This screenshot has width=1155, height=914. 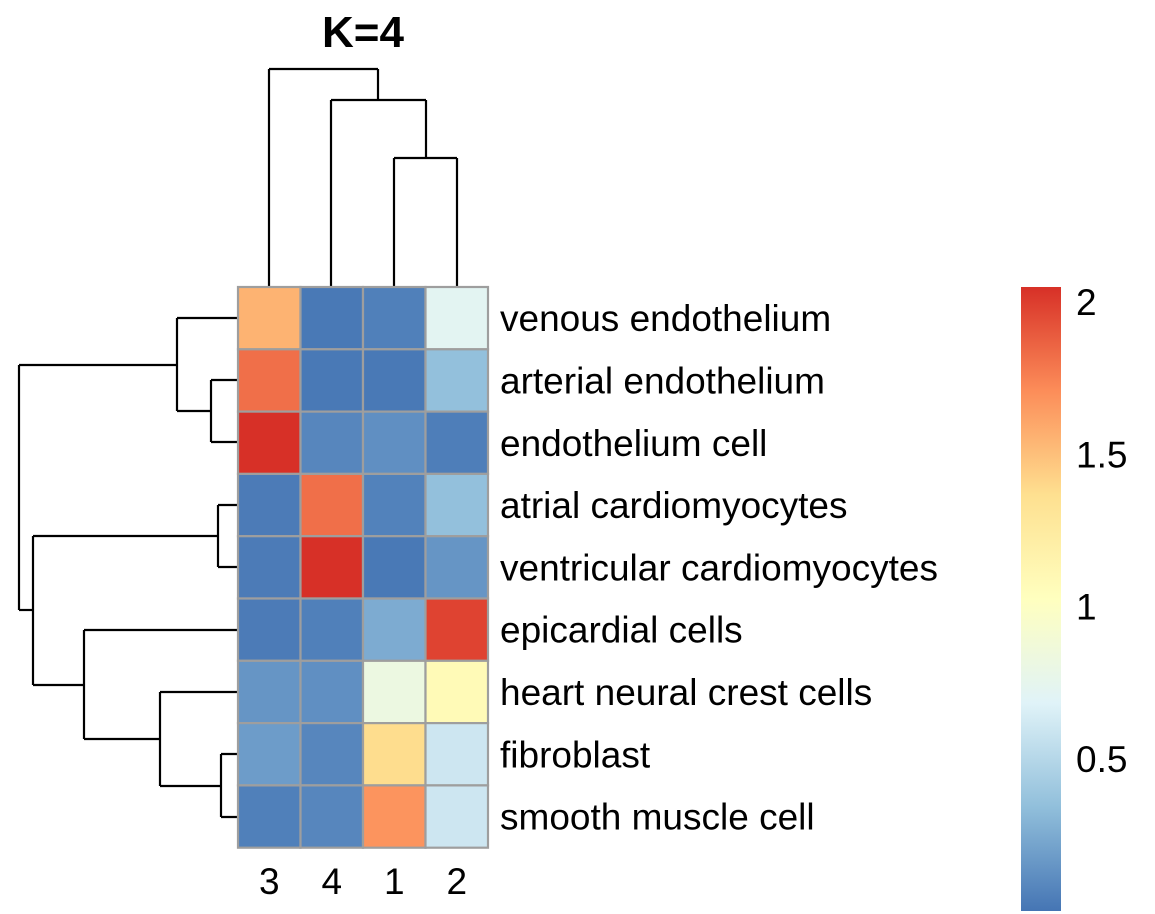 I want to click on row-label: endothelium cell, so click(x=633, y=443).